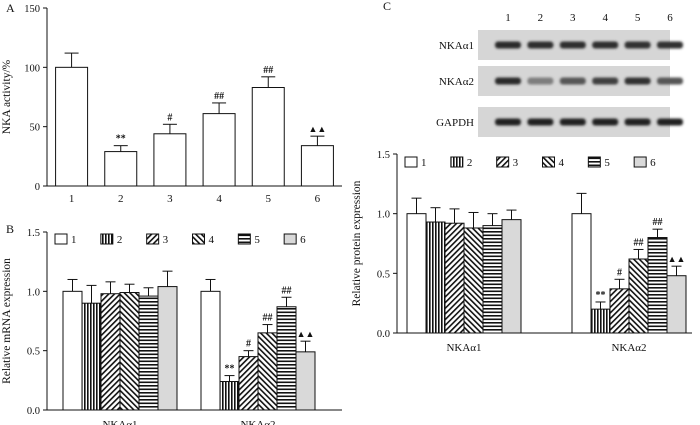 The height and width of the screenshot is (425, 700). I want to click on blot-row-label: GAPDH, so click(455, 123).